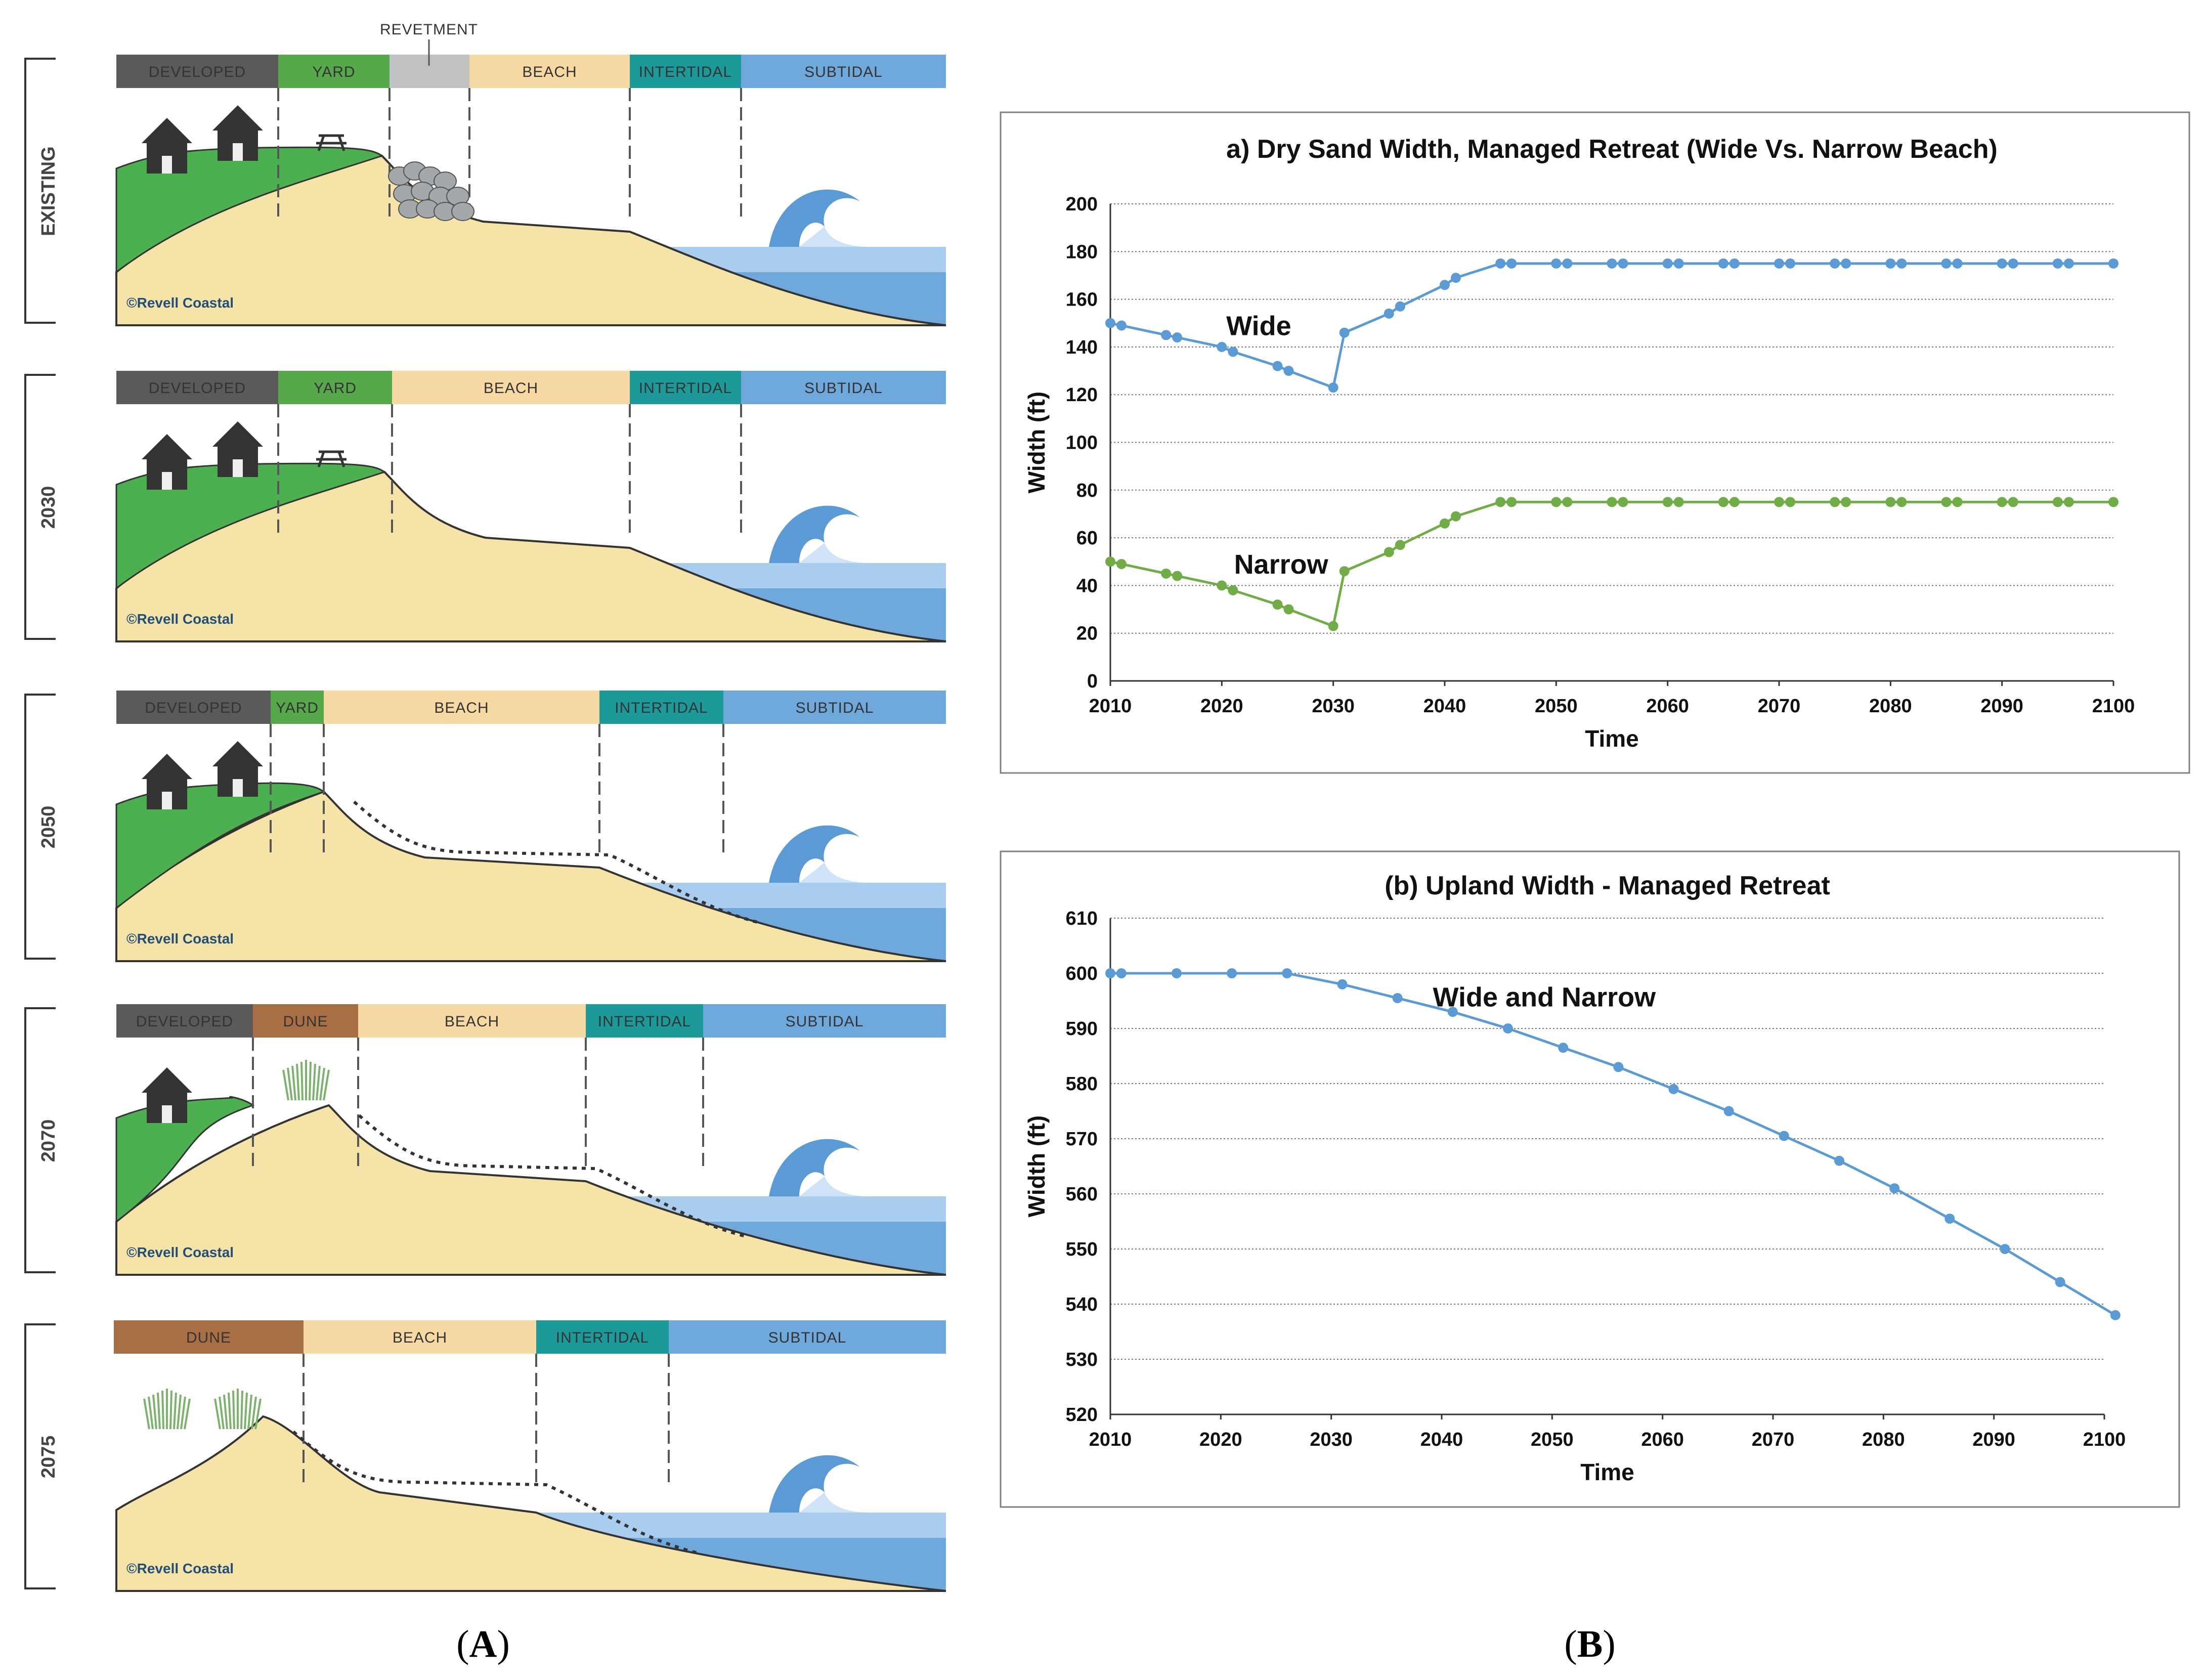 Image resolution: width=2205 pixels, height=1680 pixels. I want to click on x-tick-label: 2100, so click(2104, 1440).